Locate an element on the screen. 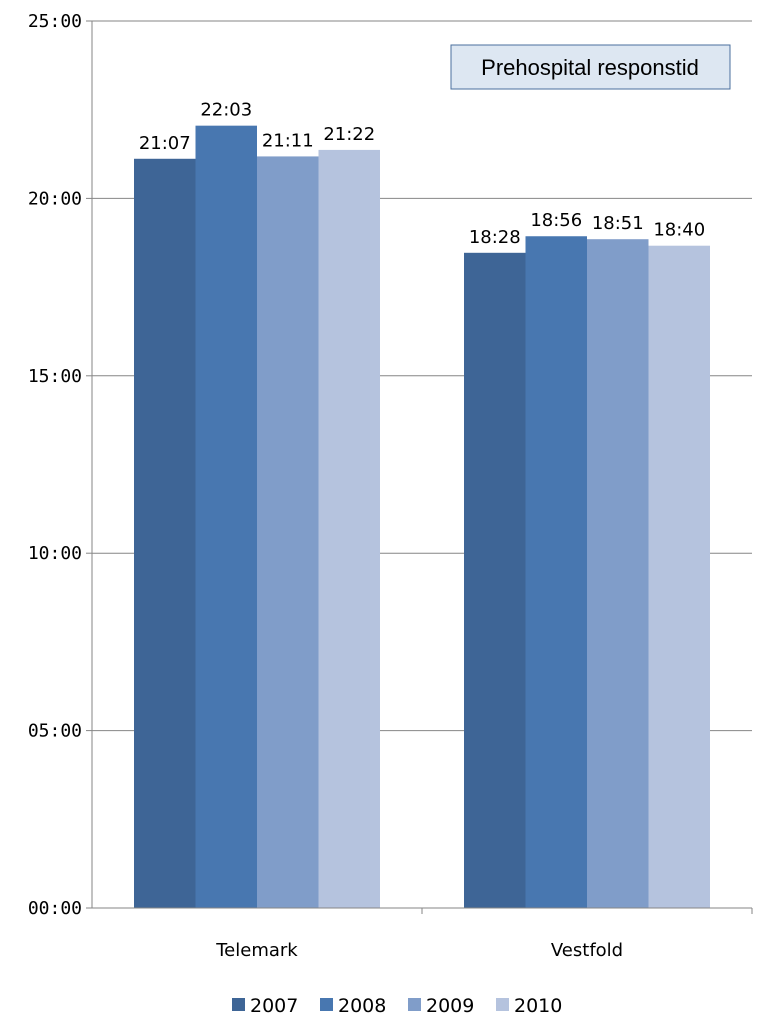 This screenshot has width=765, height=1024. data-label: 22:03 is located at coordinates (226, 110).